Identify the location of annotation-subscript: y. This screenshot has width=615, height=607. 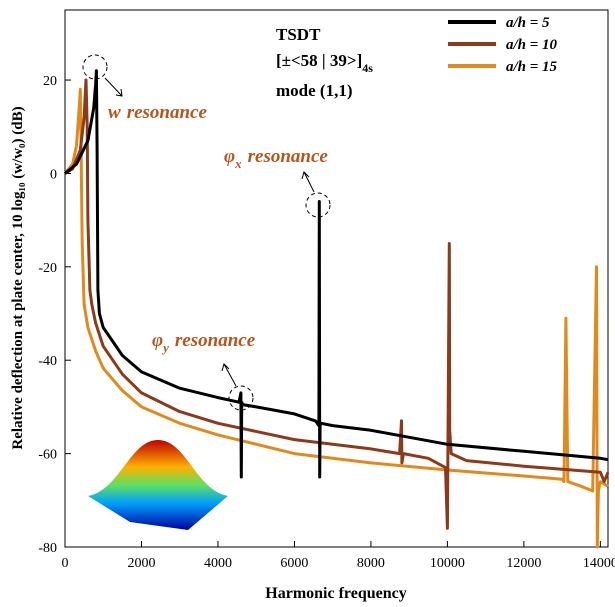
(165, 347).